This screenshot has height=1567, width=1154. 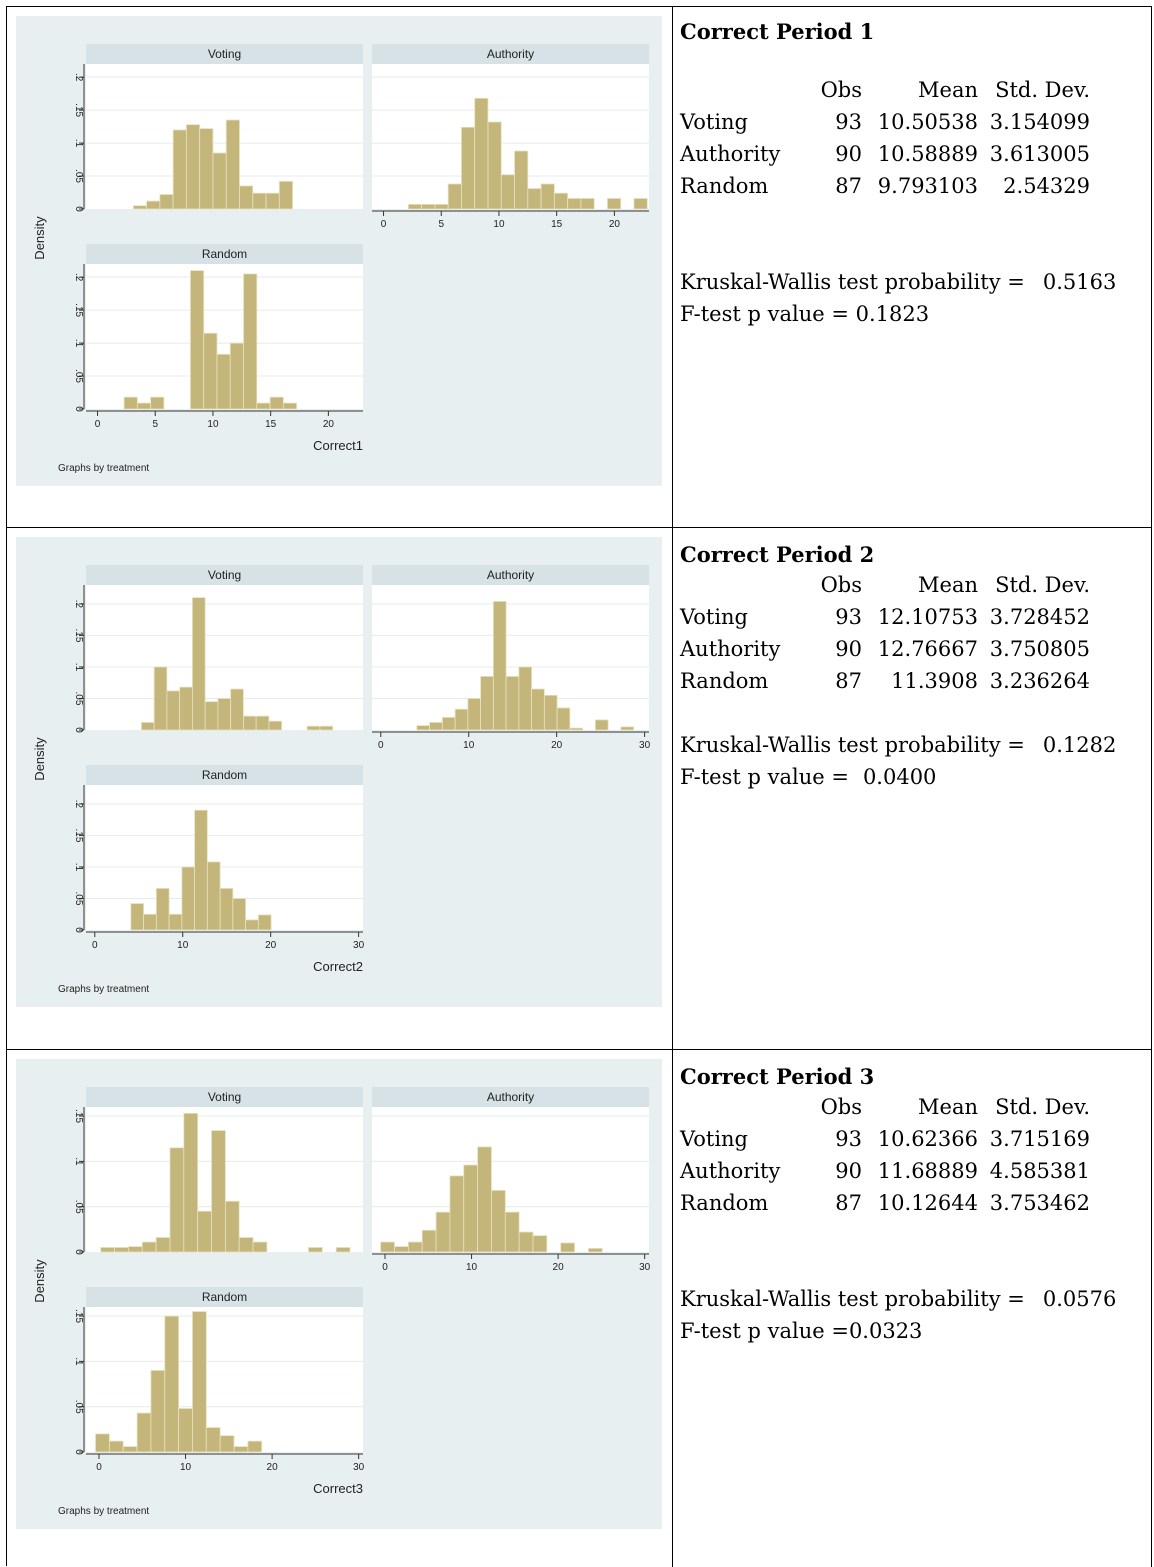 What do you see at coordinates (441, 224) in the screenshot?
I see `x-tick-label: 5` at bounding box center [441, 224].